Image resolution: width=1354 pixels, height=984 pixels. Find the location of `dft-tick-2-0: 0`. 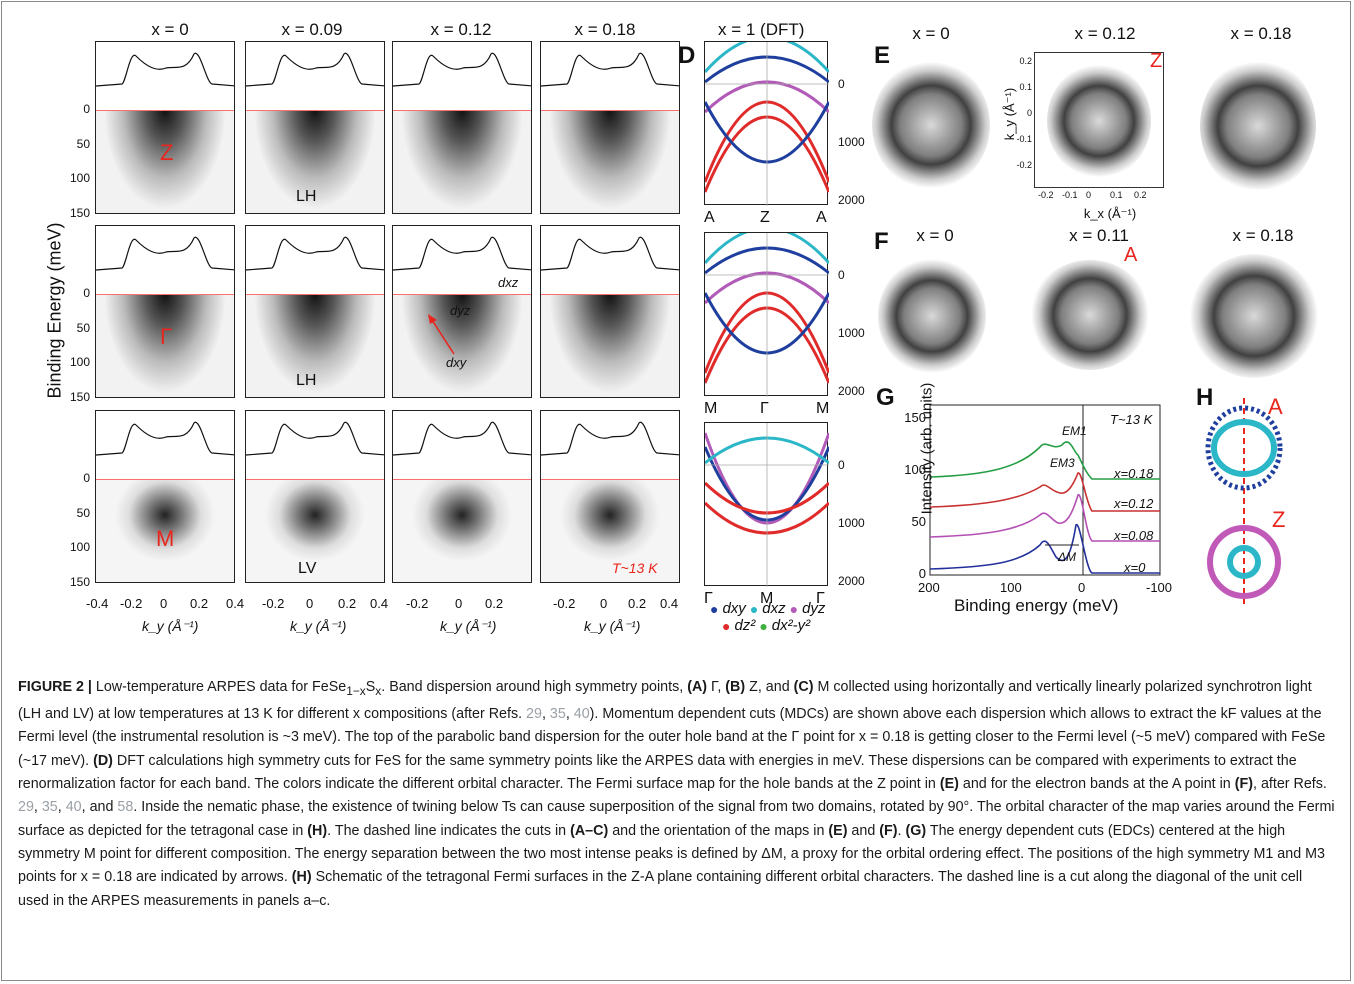

dft-tick-2-0: 0 is located at coordinates (841, 465).